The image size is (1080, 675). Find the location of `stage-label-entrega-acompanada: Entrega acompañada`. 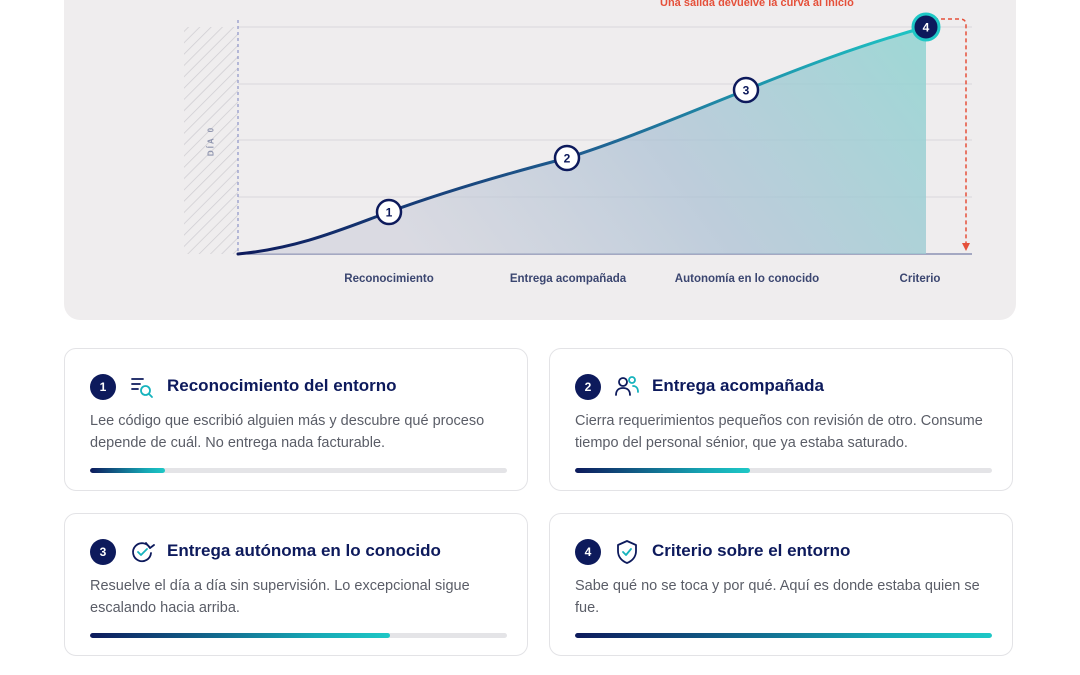

stage-label-entrega-acompanada: Entrega acompañada is located at coordinates (568, 279).